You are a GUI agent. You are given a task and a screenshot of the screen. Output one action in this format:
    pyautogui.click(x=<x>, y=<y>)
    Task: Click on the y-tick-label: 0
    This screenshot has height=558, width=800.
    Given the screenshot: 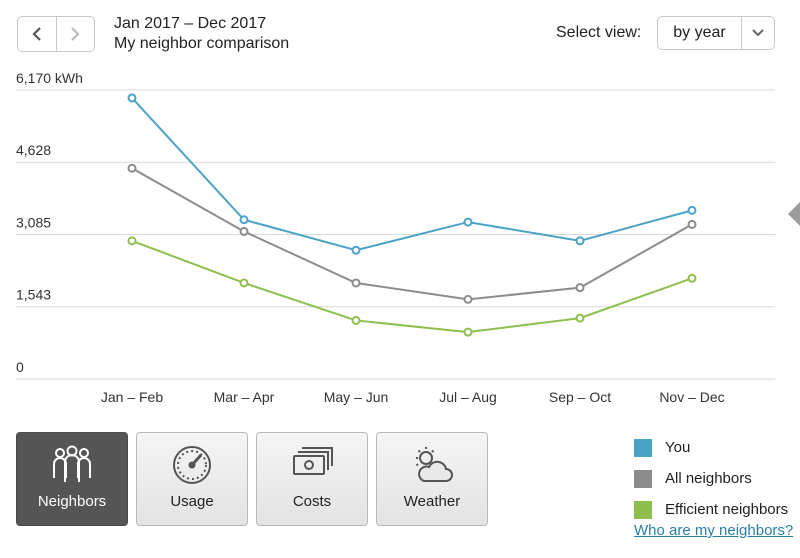 What is the action you would take?
    pyautogui.click(x=20, y=367)
    